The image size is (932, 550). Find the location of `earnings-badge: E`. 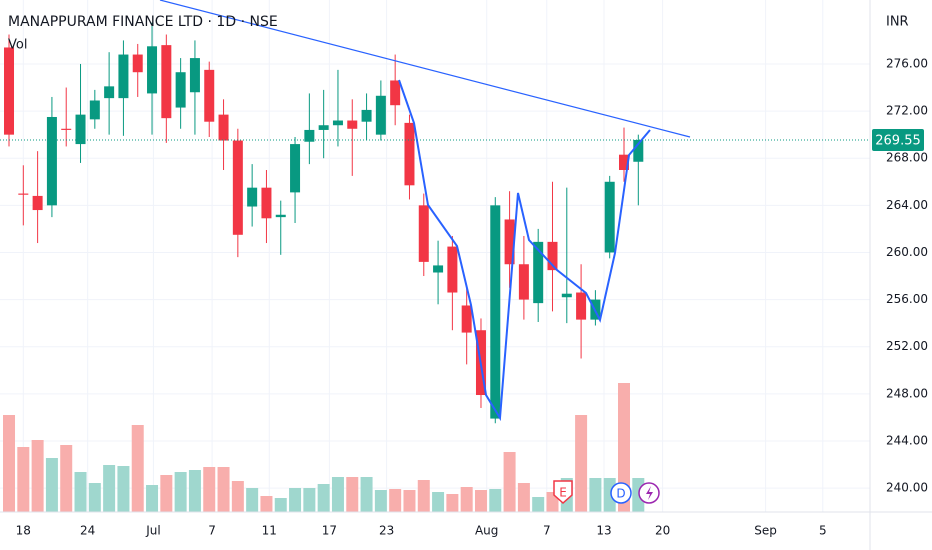

earnings-badge: E is located at coordinates (563, 492).